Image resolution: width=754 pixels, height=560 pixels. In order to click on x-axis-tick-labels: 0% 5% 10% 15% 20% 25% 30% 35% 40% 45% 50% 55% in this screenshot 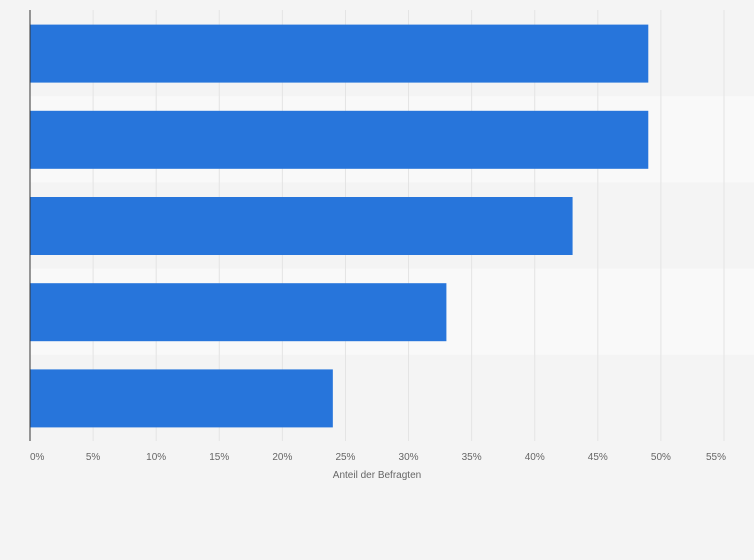, I will do `click(378, 457)`.